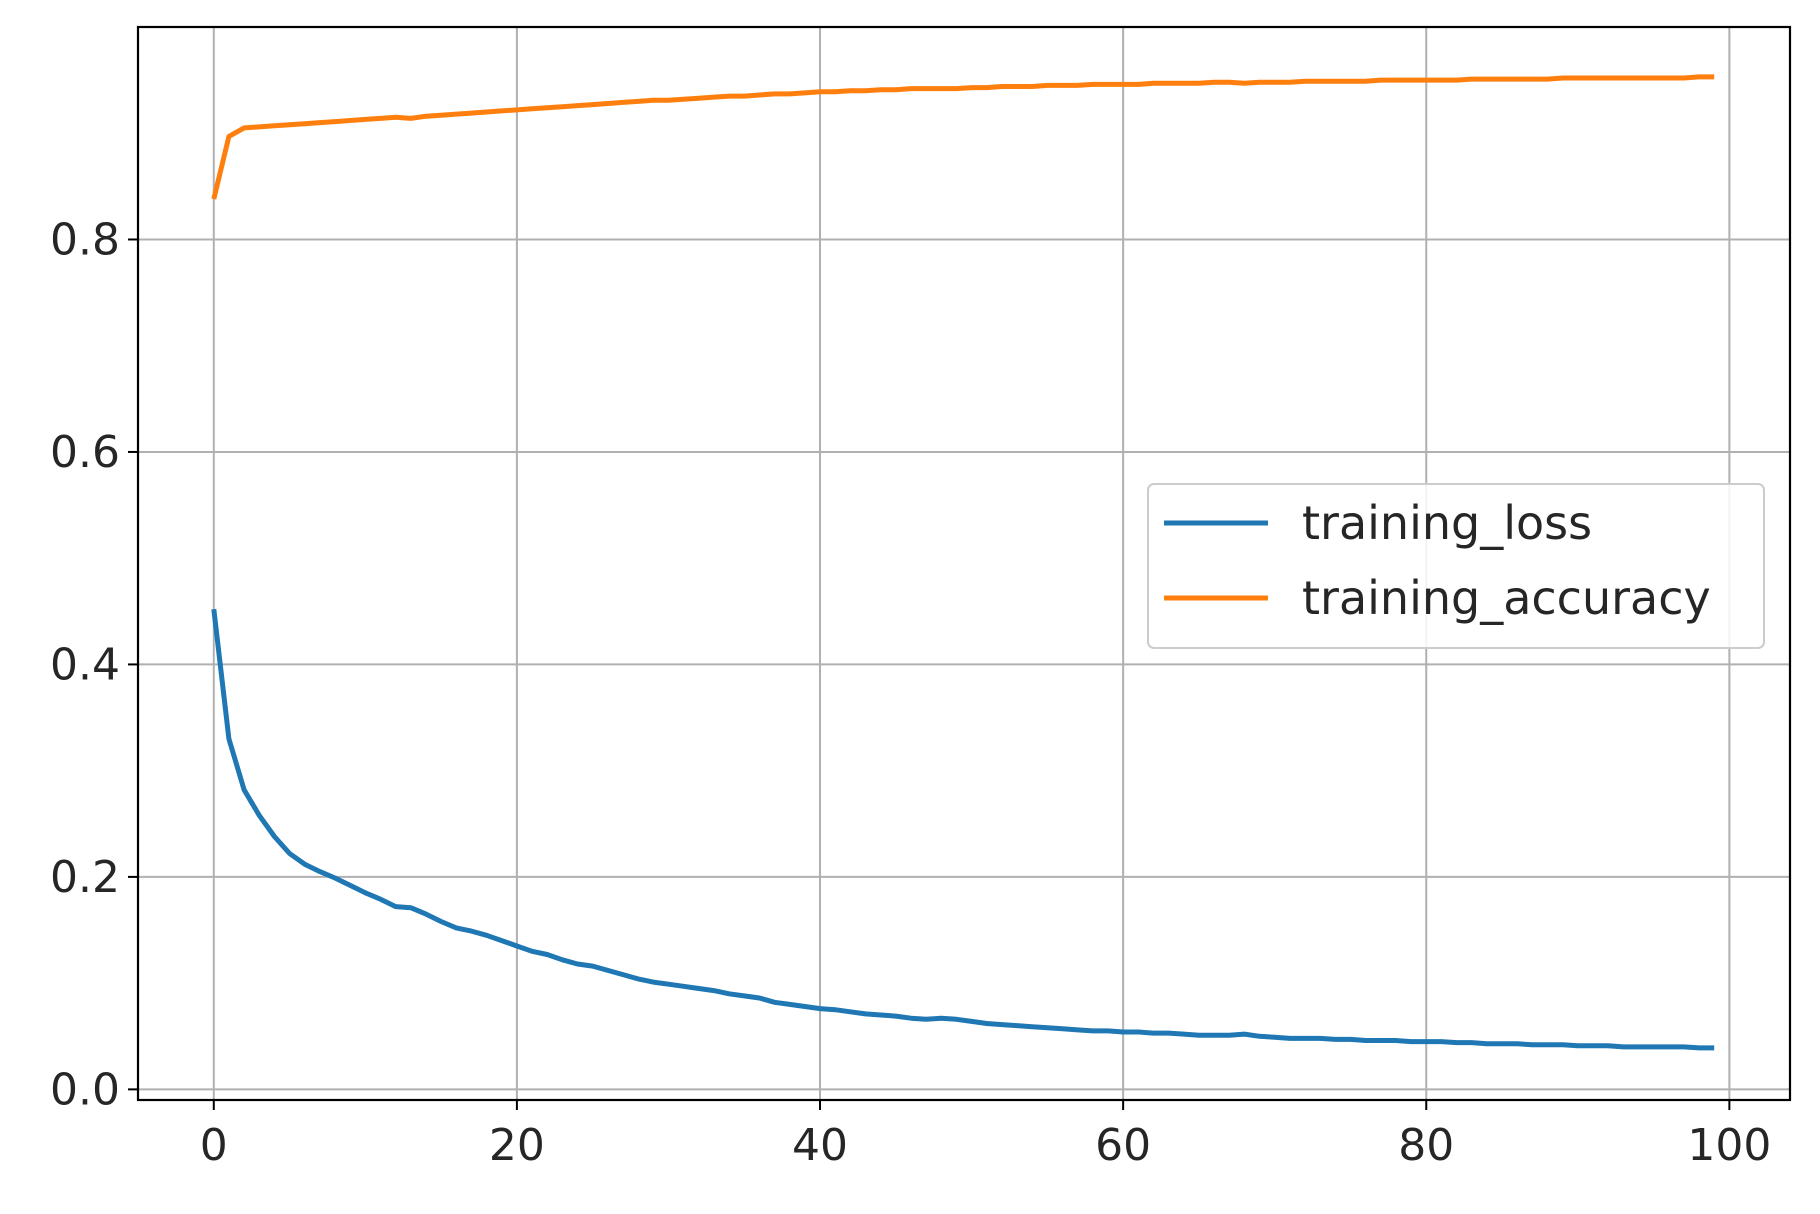 The height and width of the screenshot is (1214, 1820). I want to click on y-tick-label: 0.0, so click(85, 1089).